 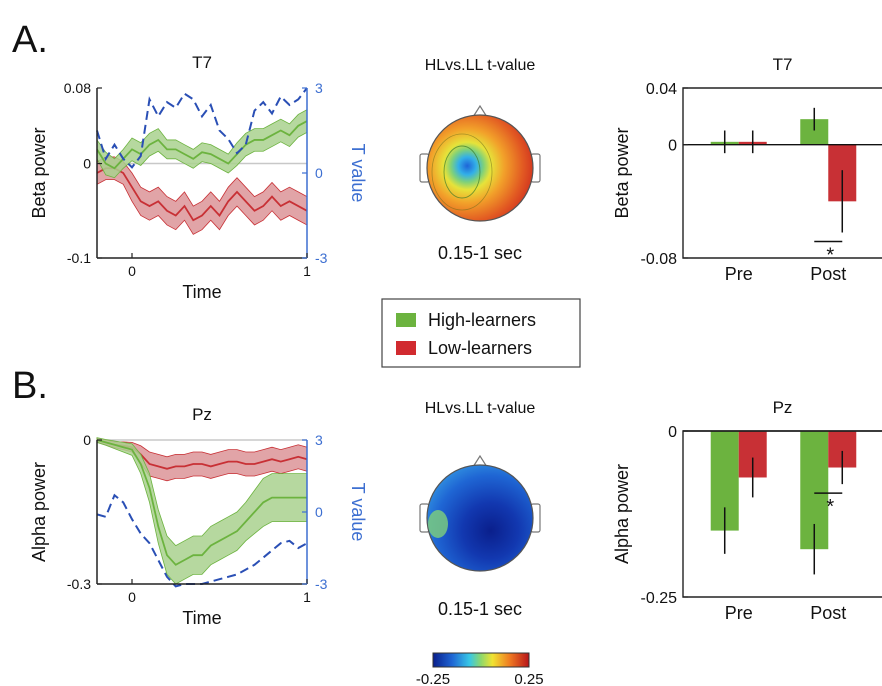 What do you see at coordinates (433, 678) in the screenshot?
I see `colorbar-min-label: -0.25` at bounding box center [433, 678].